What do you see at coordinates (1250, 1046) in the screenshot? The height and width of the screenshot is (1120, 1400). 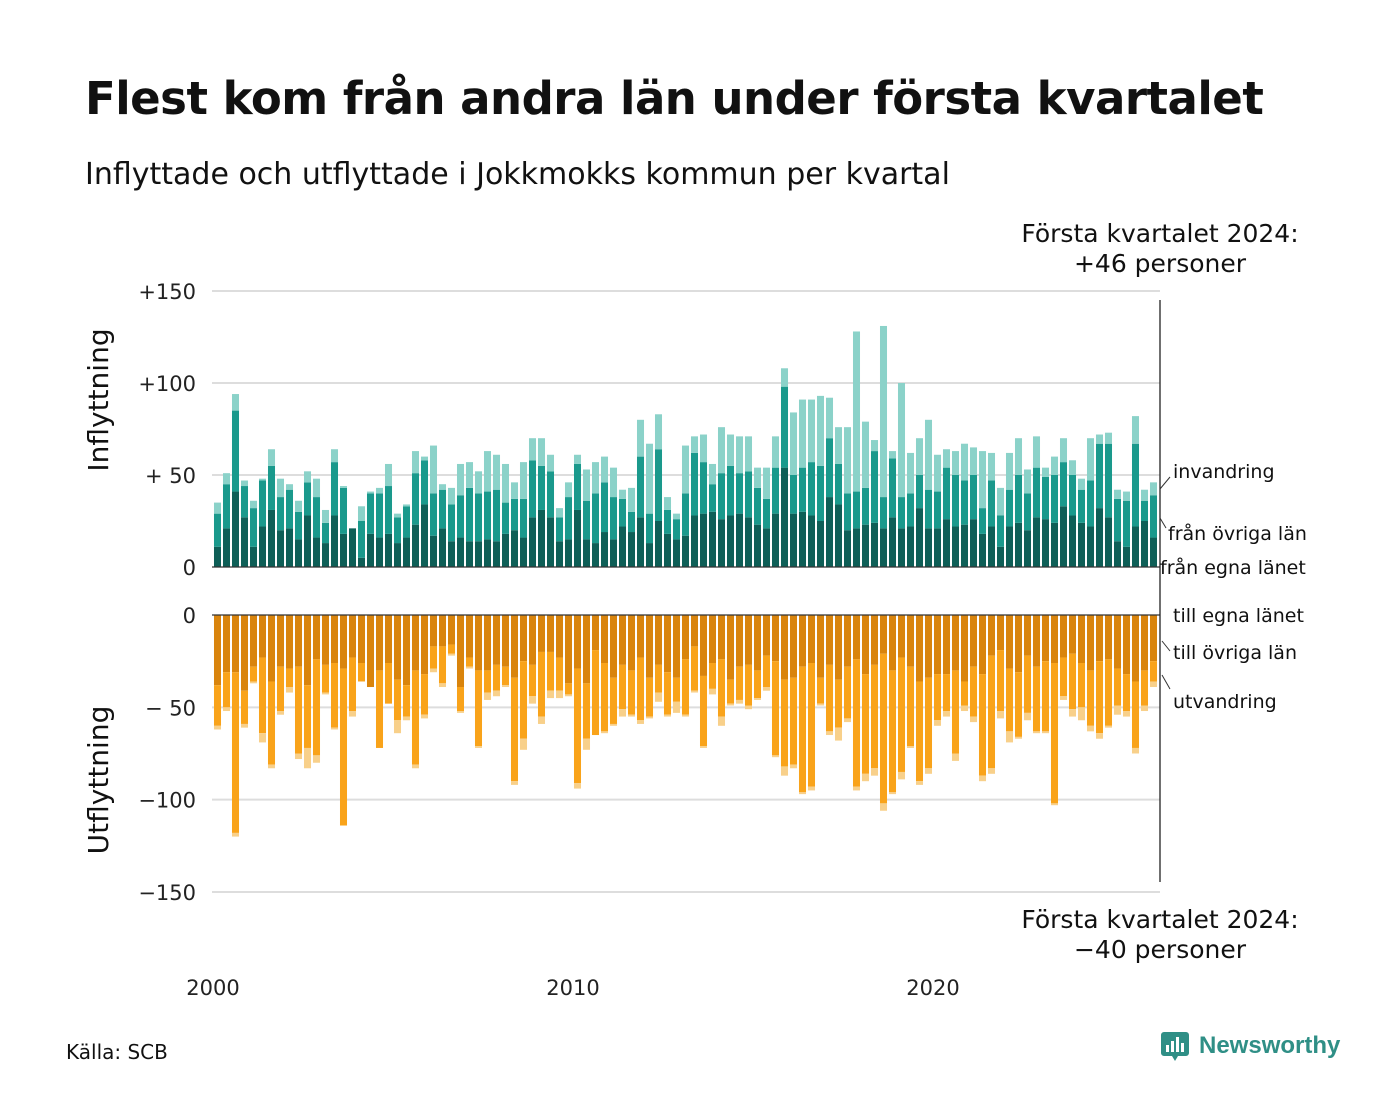 I see `newsworthy-logo: Newsworthy` at bounding box center [1250, 1046].